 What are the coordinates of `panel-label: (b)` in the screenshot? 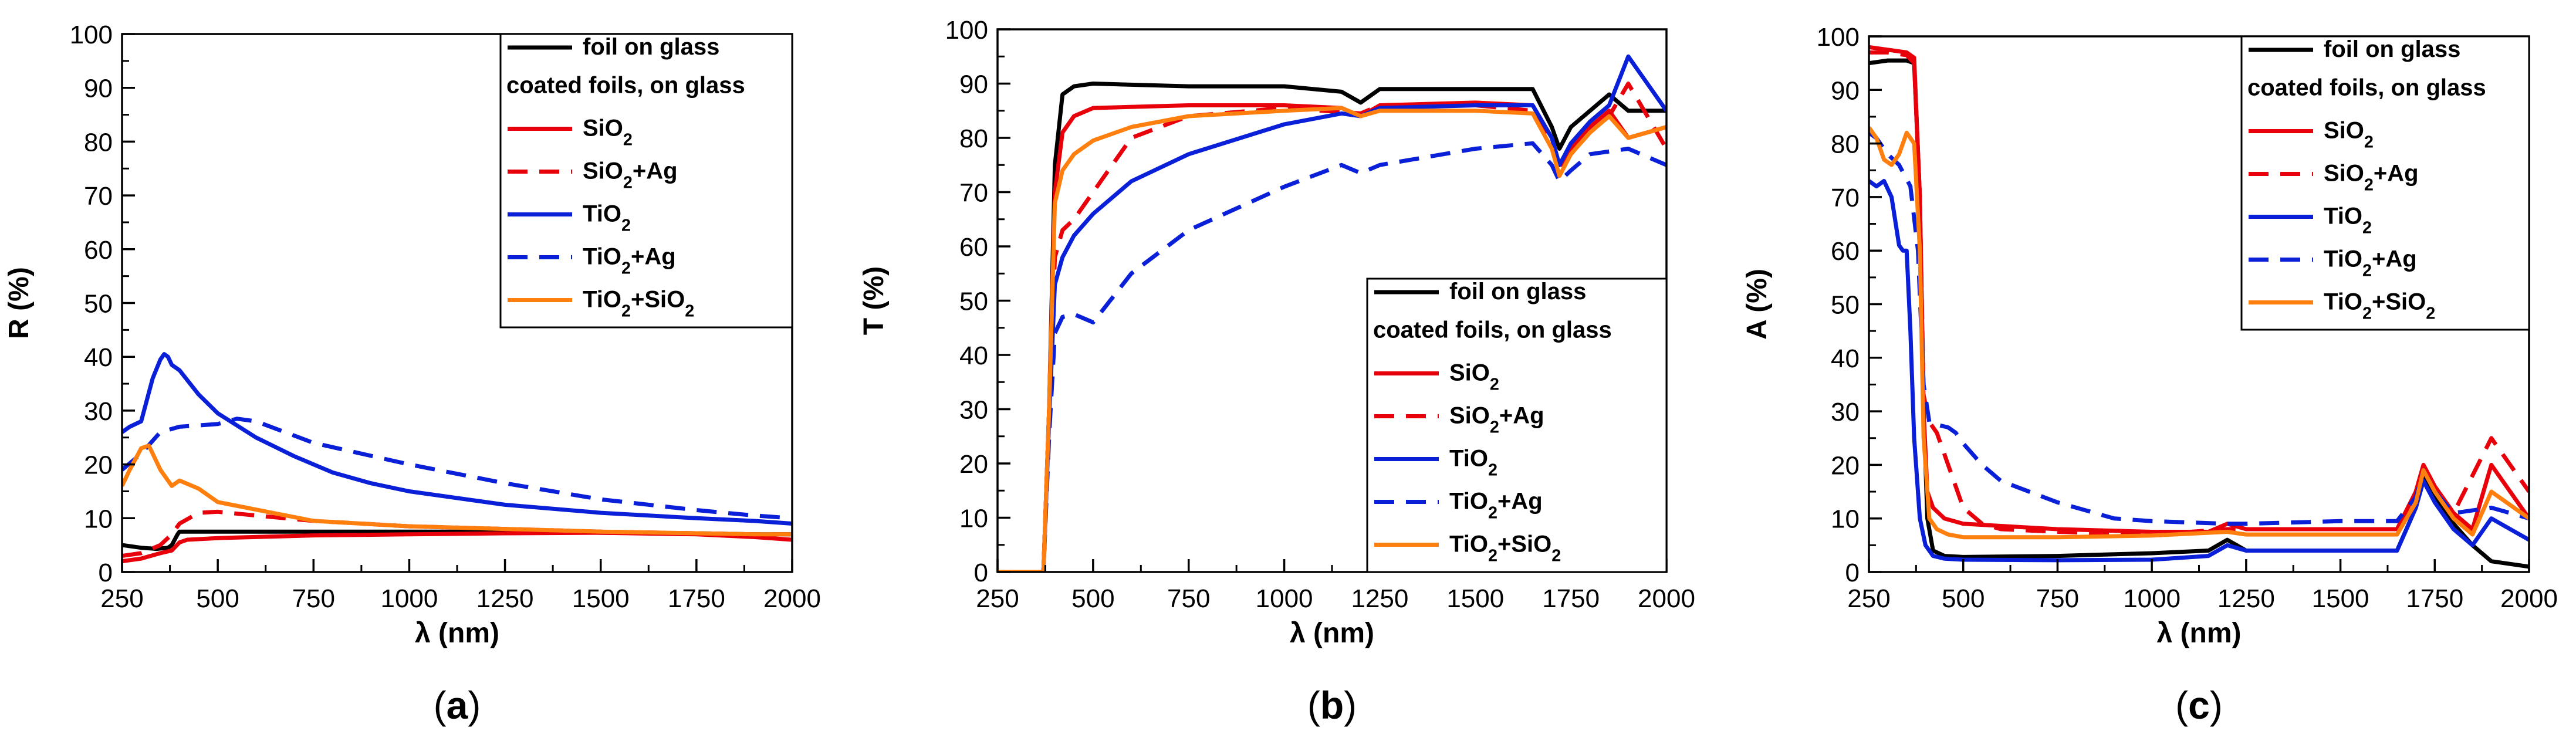 It's located at (1332, 705).